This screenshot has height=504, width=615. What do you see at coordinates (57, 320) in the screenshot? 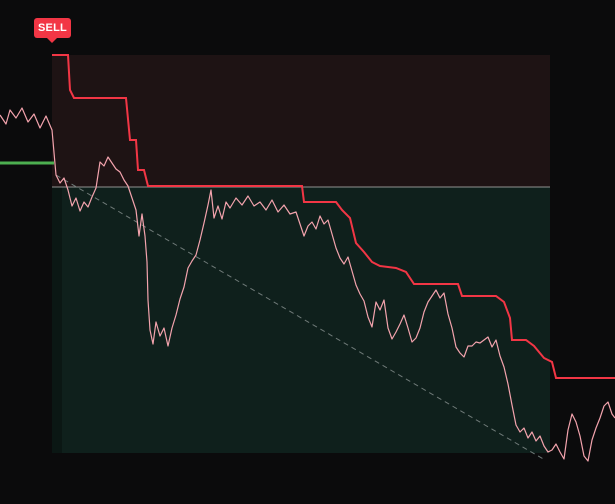
I see `profit-zone-edge` at bounding box center [57, 320].